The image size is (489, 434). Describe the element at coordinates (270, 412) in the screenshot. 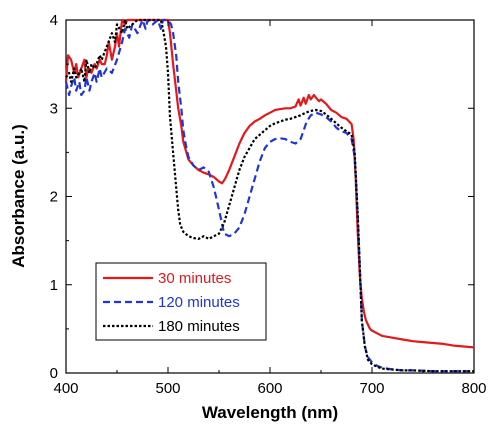

I see `x-axis-title: Wavelength (nm)` at that location.